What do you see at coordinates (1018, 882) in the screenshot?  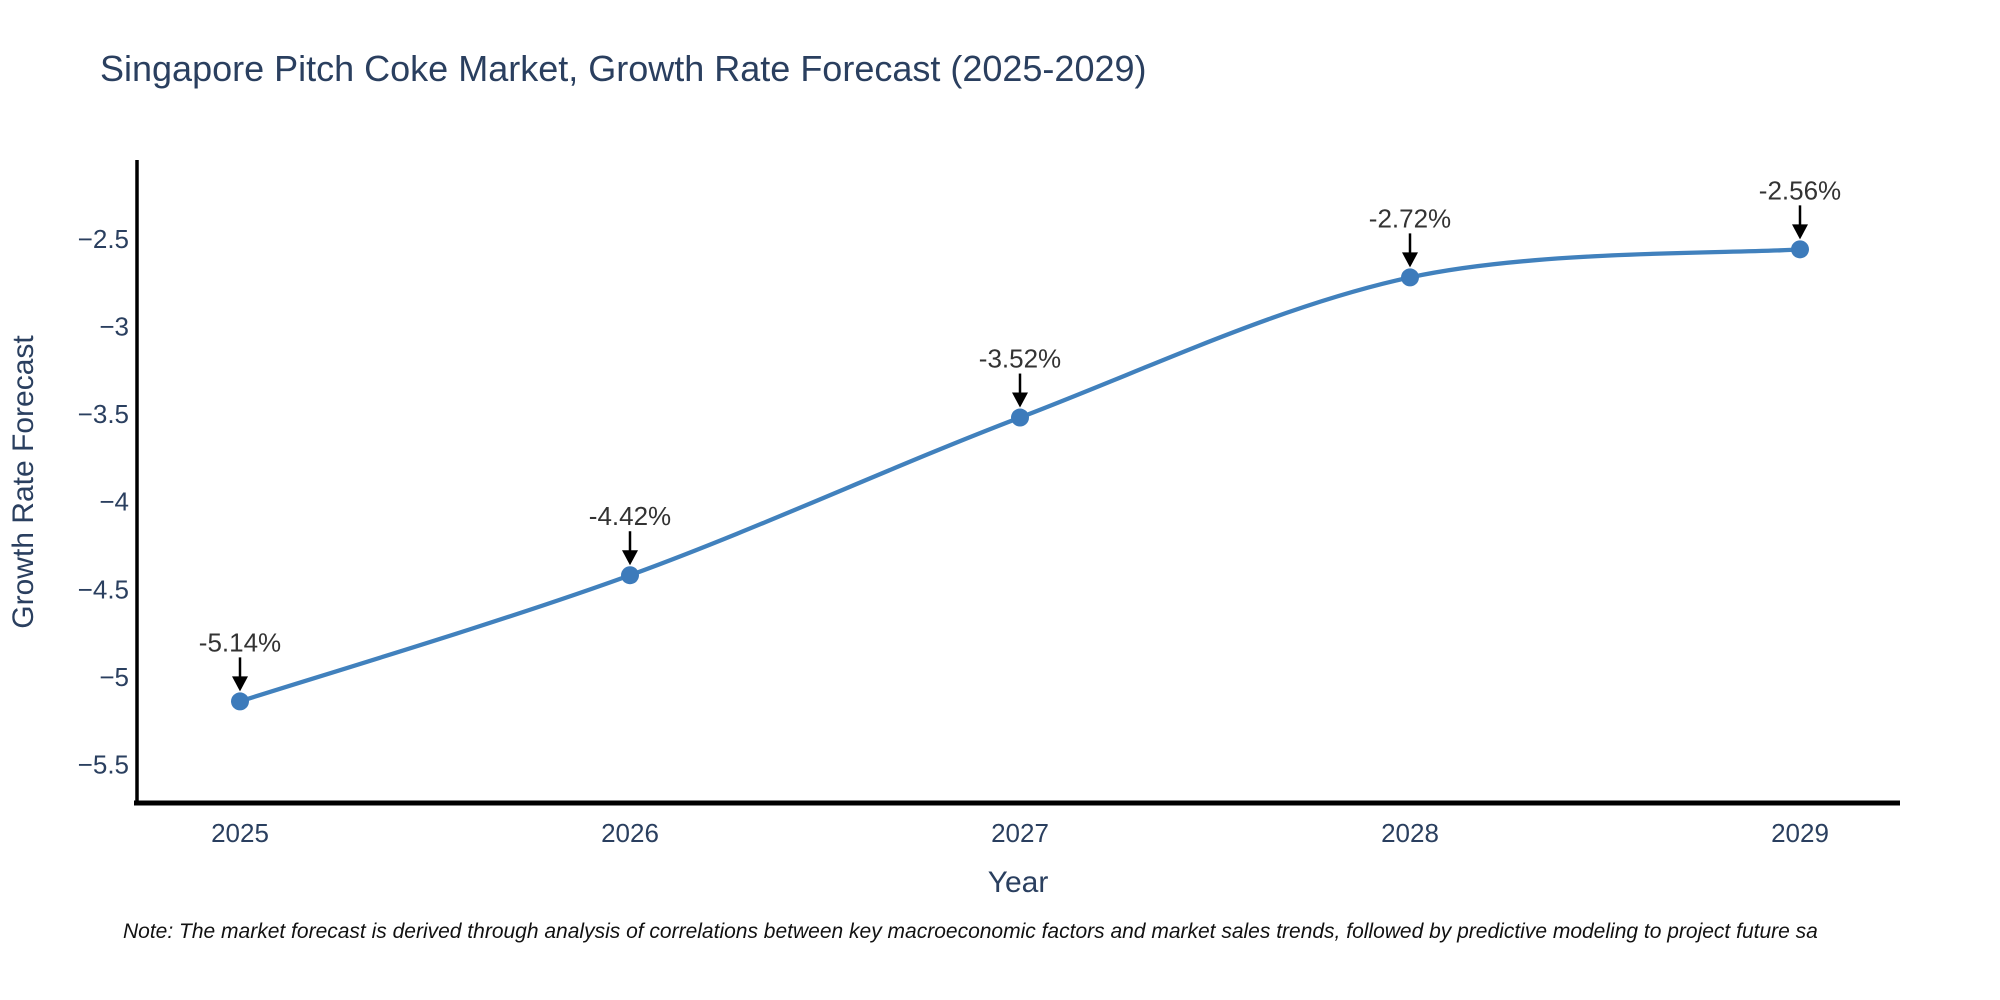 I see `x-axis-title: Year` at bounding box center [1018, 882].